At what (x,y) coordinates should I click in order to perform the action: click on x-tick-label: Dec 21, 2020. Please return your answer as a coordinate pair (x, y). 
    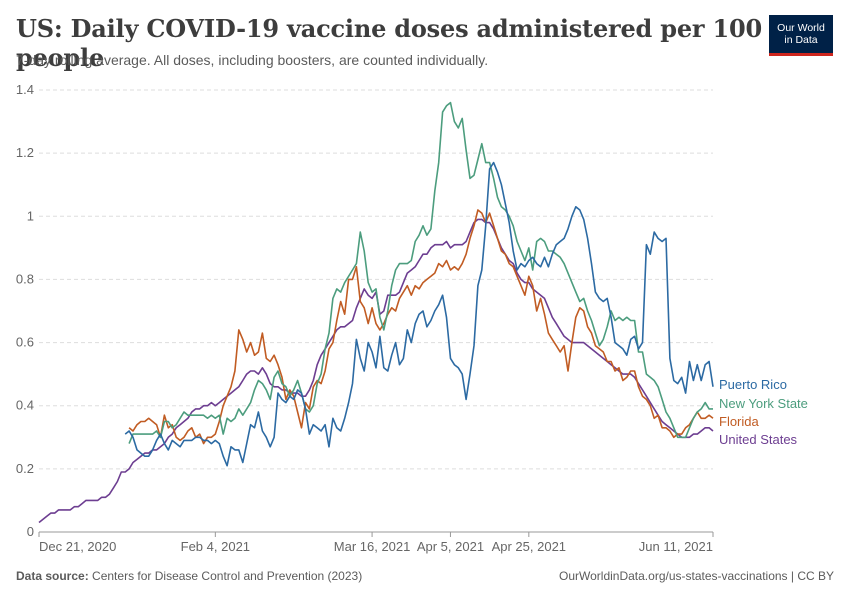
    Looking at the image, I should click on (77, 546).